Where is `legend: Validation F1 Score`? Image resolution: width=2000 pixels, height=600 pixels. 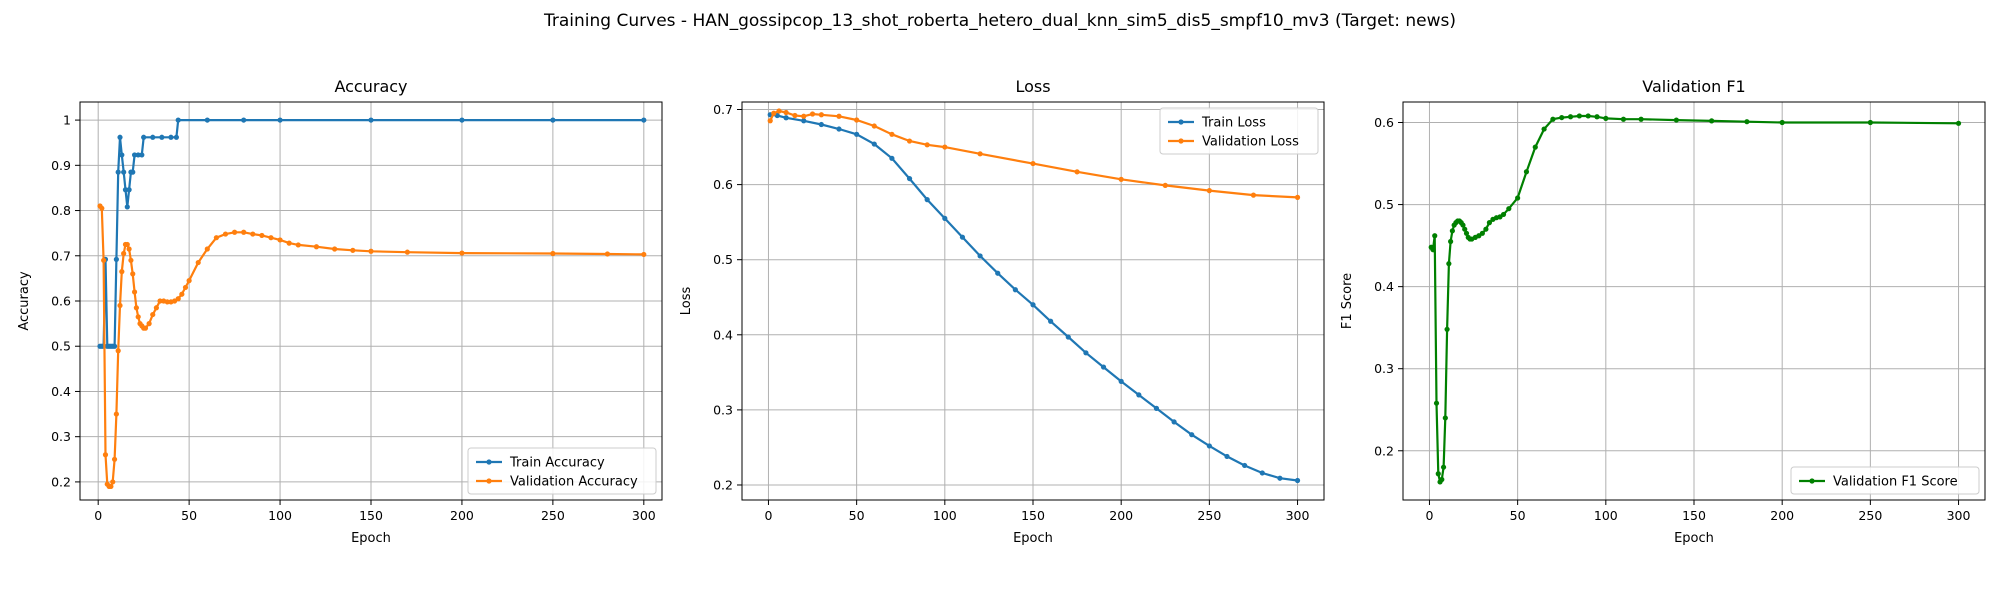 legend: Validation F1 Score is located at coordinates (1885, 480).